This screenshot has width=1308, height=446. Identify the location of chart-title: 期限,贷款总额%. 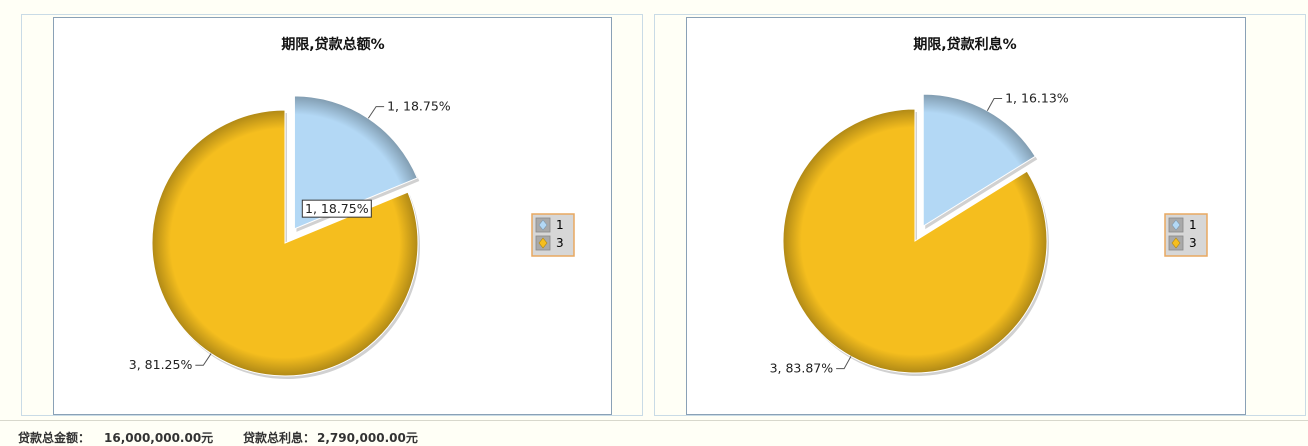
(332, 44).